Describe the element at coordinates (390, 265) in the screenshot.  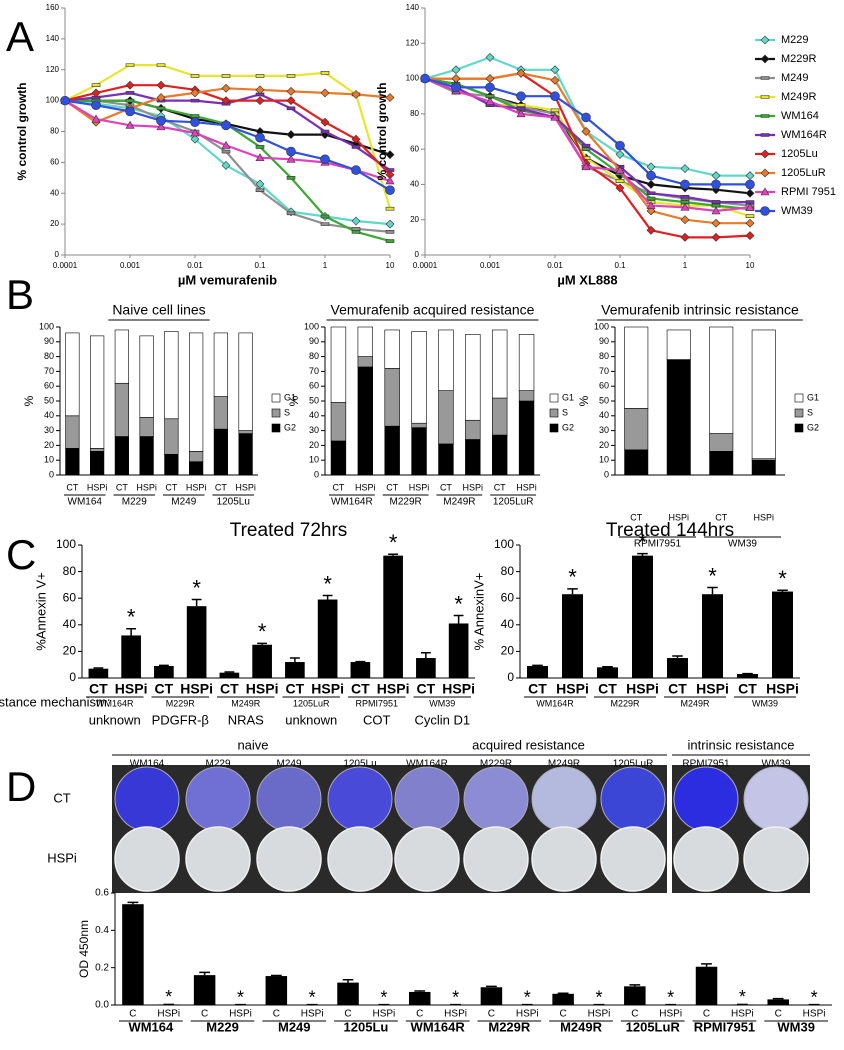
I see `x-tick-label: 10` at that location.